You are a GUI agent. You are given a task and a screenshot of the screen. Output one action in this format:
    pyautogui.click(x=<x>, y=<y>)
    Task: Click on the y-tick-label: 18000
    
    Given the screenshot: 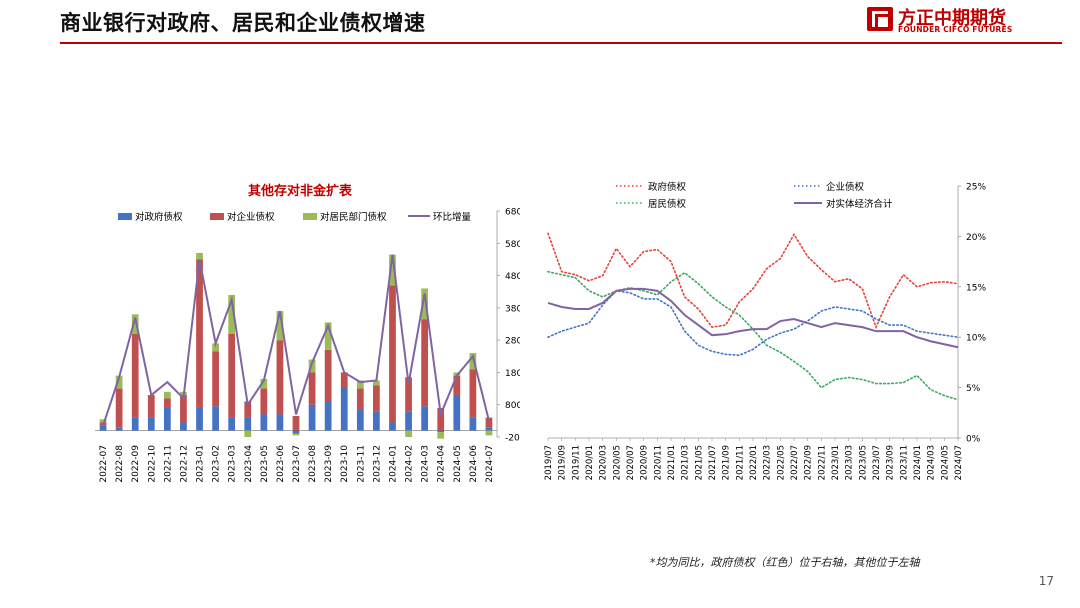 What is the action you would take?
    pyautogui.click(x=512, y=374)
    